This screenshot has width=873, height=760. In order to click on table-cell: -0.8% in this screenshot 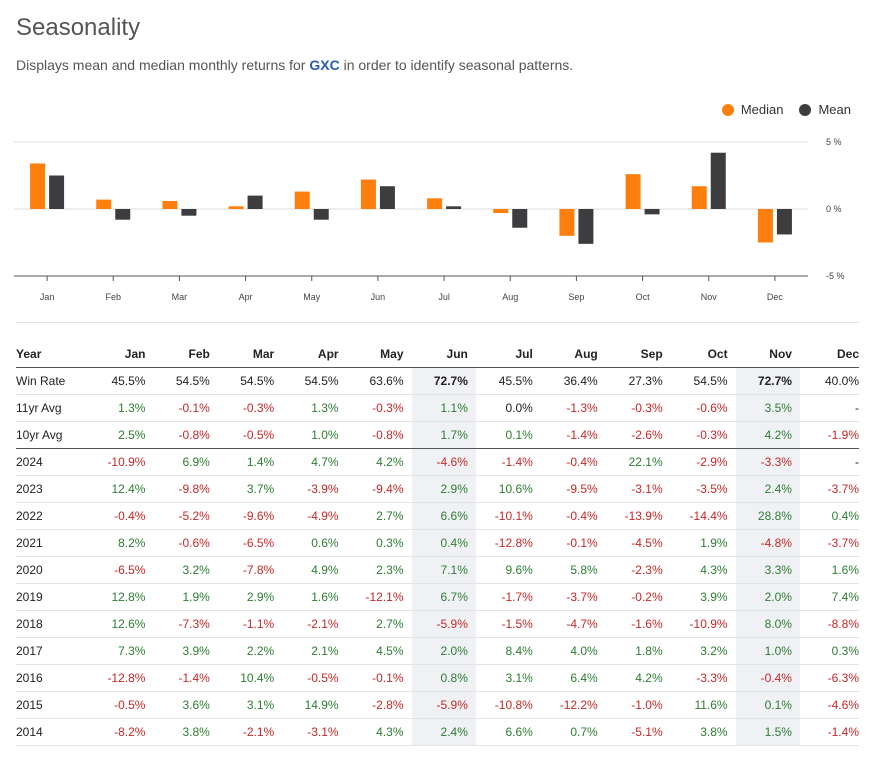, I will do `click(379, 435)`.